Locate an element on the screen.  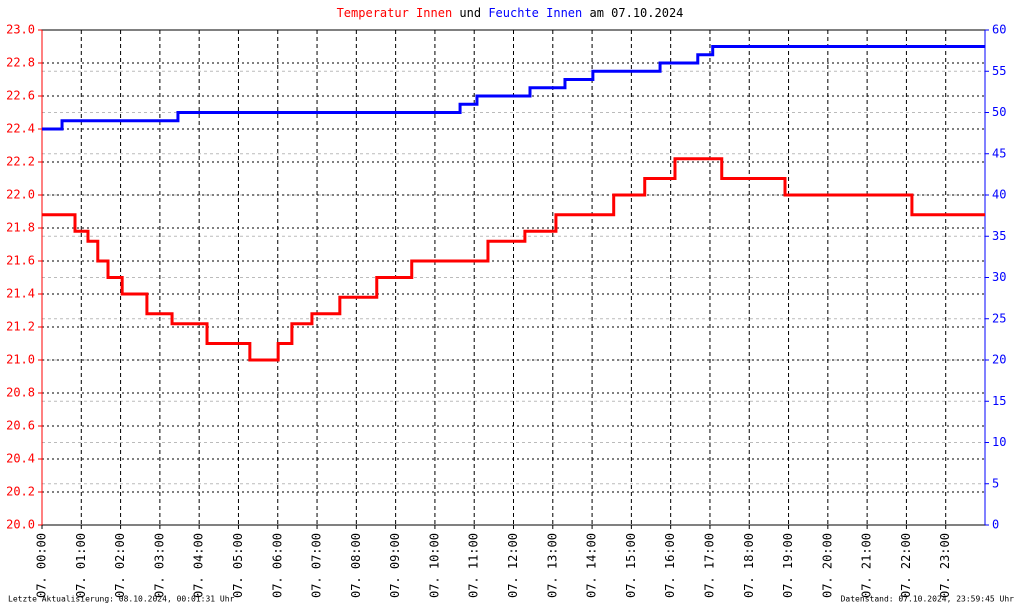
y2-tick-label: 0 is located at coordinates (995, 525).